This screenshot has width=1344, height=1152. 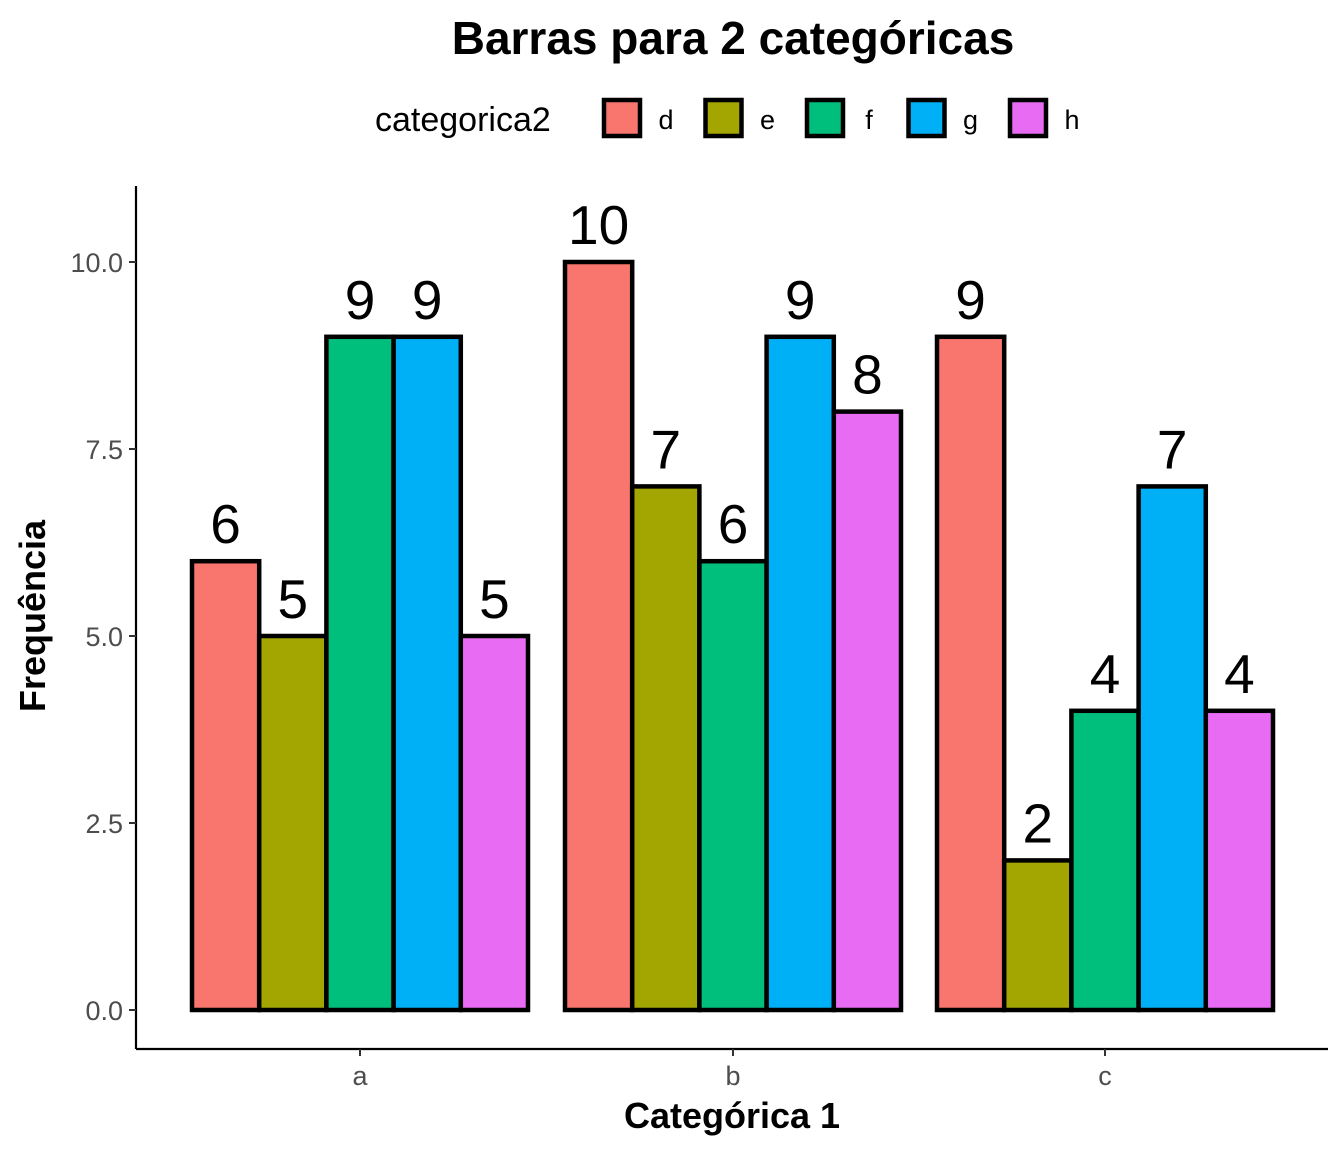 I want to click on data-label-a-h: 5, so click(x=494, y=599).